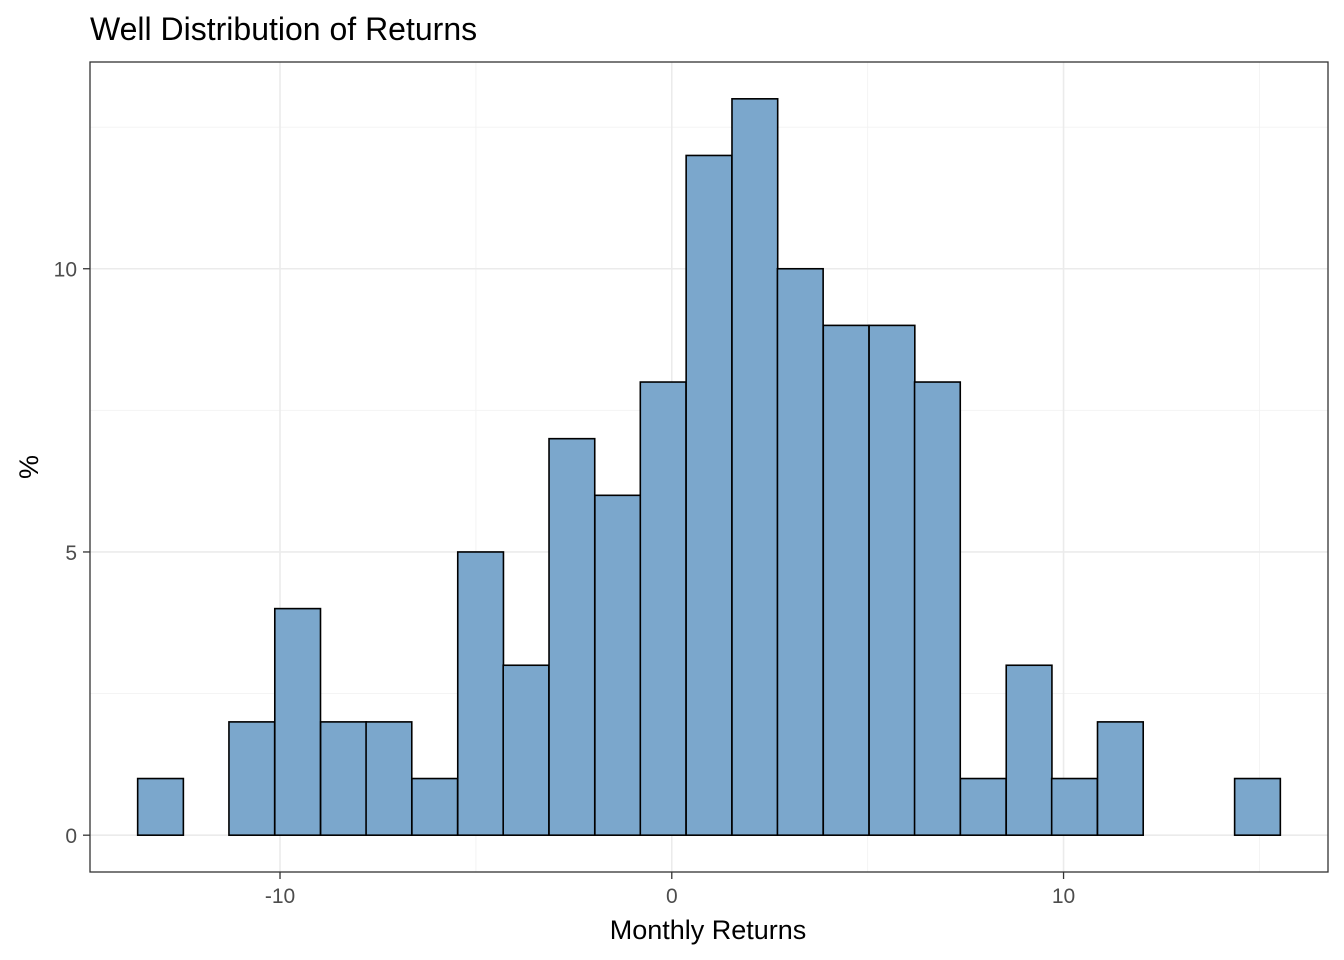  What do you see at coordinates (29, 467) in the screenshot?
I see `y-axis-title: %` at bounding box center [29, 467].